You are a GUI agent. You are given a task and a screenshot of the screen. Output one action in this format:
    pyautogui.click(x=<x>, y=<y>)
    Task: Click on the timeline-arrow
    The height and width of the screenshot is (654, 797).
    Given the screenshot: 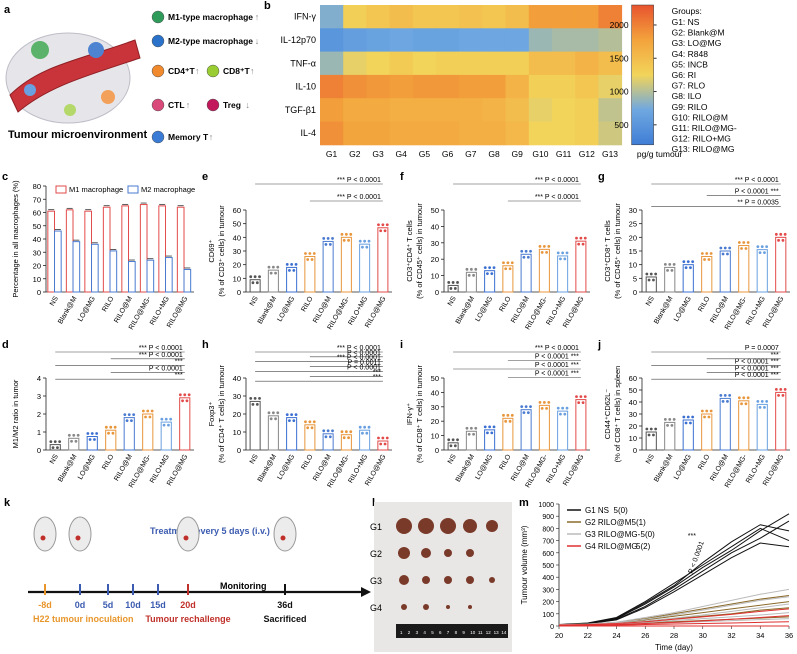 What is the action you would take?
    pyautogui.click(x=366, y=592)
    